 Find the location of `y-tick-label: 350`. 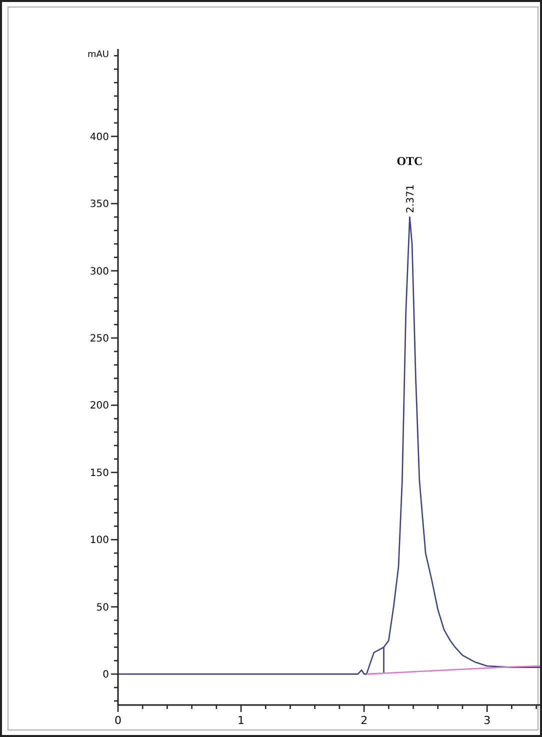

y-tick-label: 350 is located at coordinates (99, 204).